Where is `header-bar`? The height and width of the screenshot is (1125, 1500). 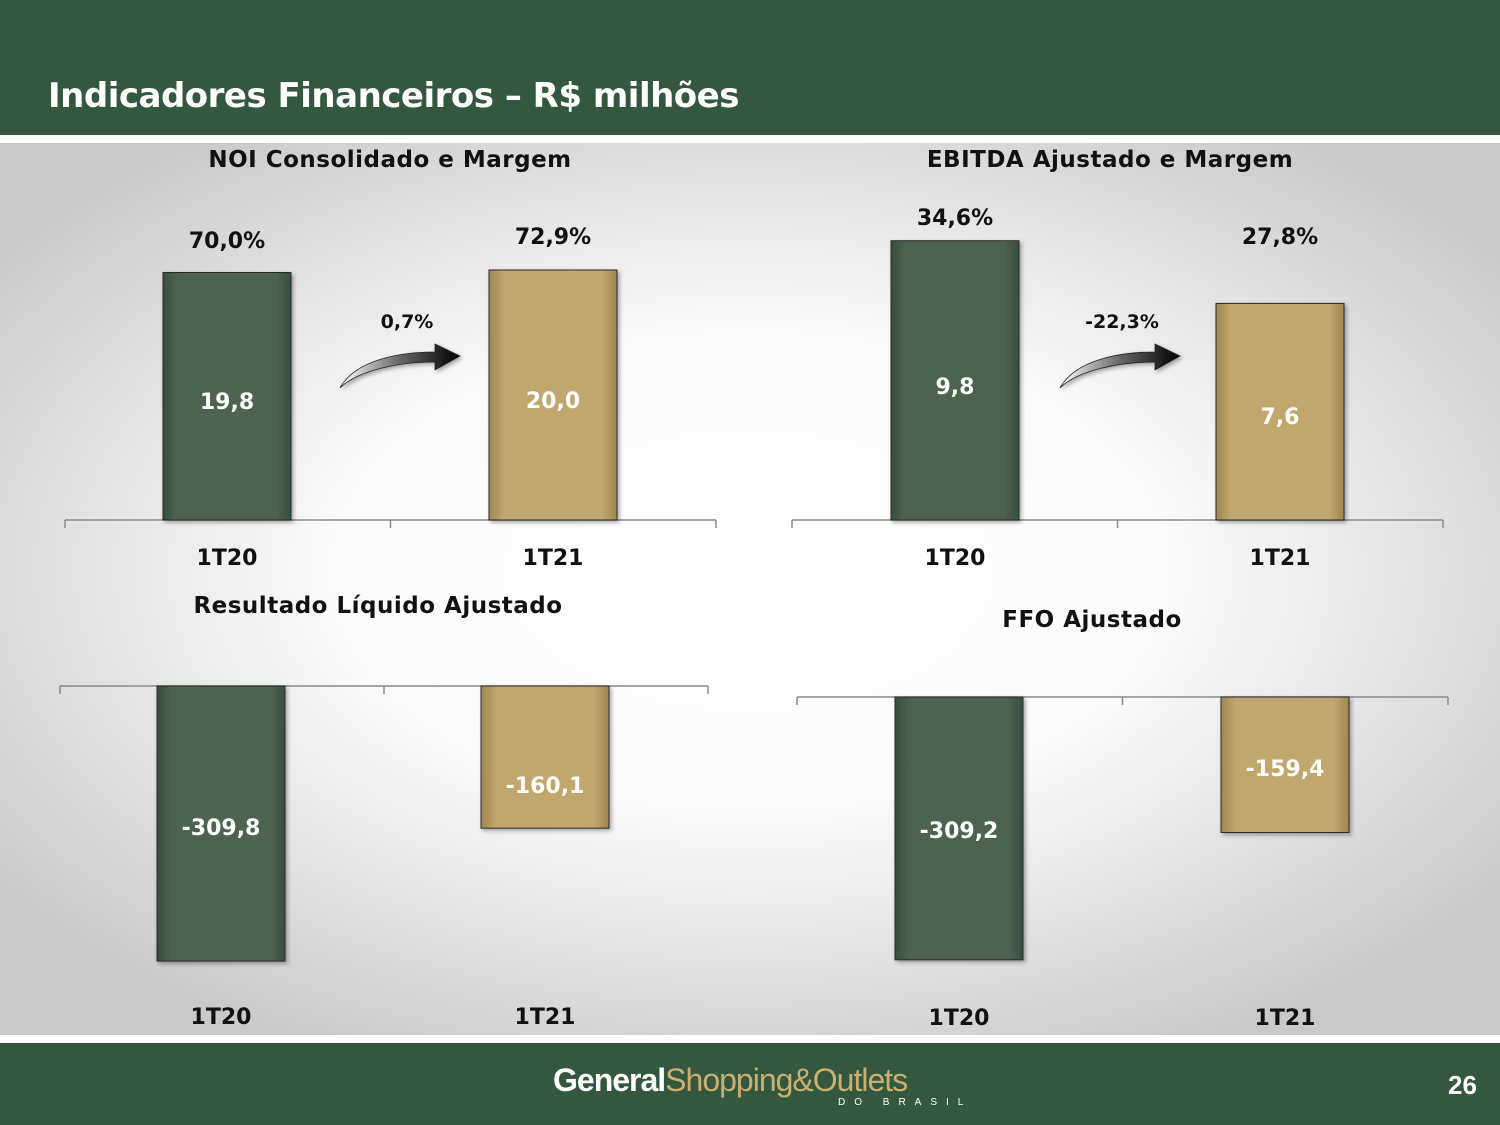
header-bar is located at coordinates (750, 67).